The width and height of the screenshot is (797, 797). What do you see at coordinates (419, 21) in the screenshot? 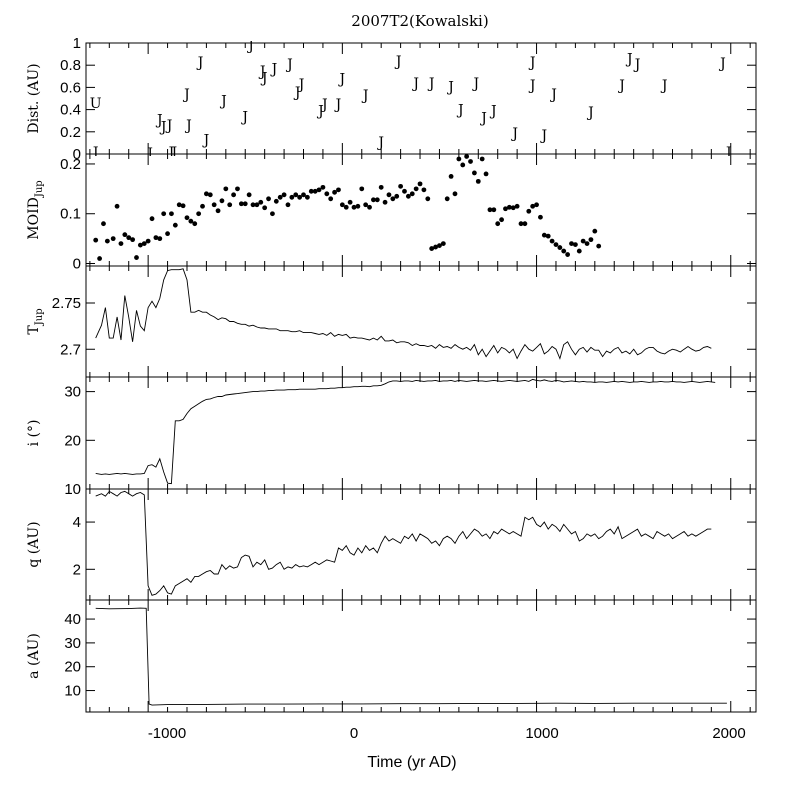
I see `chart-title: 2007T2(Kowalski)` at bounding box center [419, 21].